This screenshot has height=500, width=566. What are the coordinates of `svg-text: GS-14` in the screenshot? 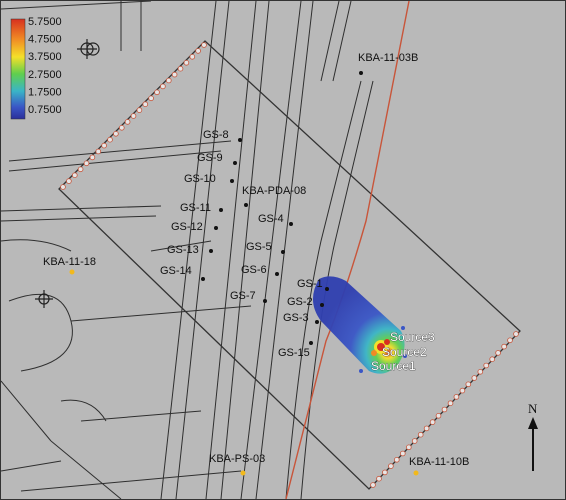 It's located at (176, 271).